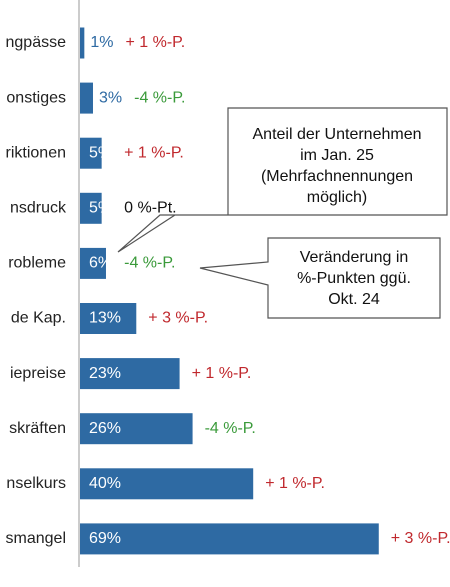 The image size is (450, 587). I want to click on value-label: 23%, so click(105, 373).